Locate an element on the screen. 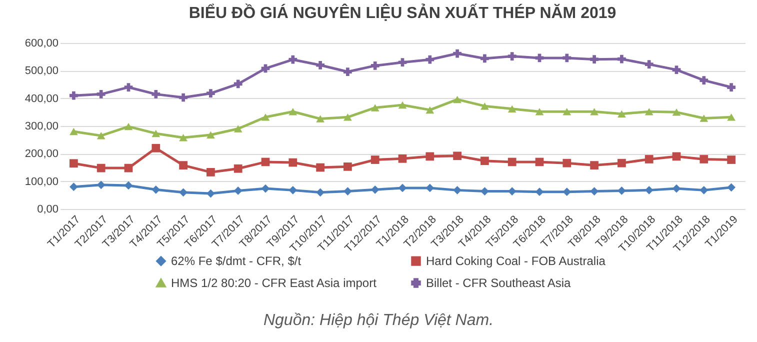 The image size is (757, 342). y-tick-label: 100,00 is located at coordinates (41, 182).